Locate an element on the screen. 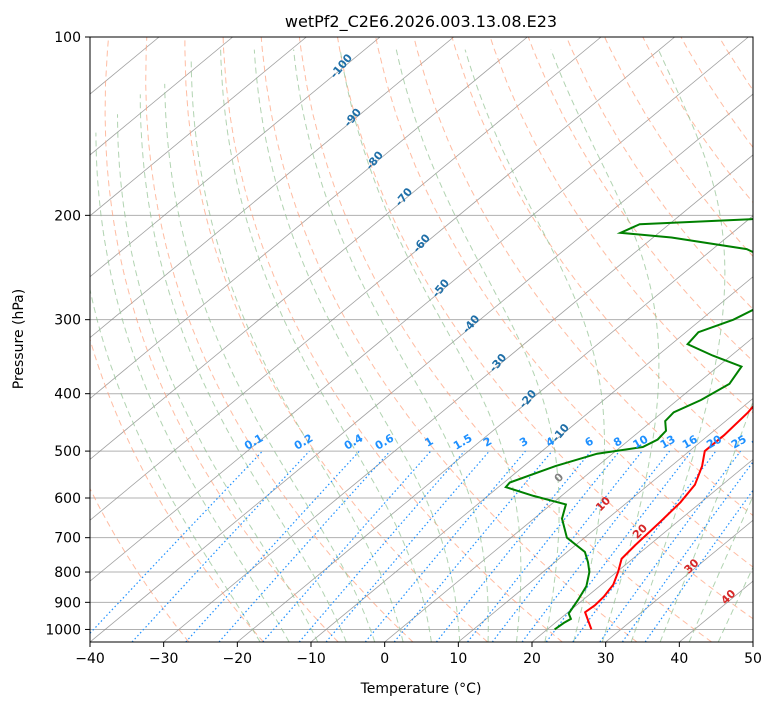 The image size is (775, 708). y-tick-label: 900 is located at coordinates (67, 603).